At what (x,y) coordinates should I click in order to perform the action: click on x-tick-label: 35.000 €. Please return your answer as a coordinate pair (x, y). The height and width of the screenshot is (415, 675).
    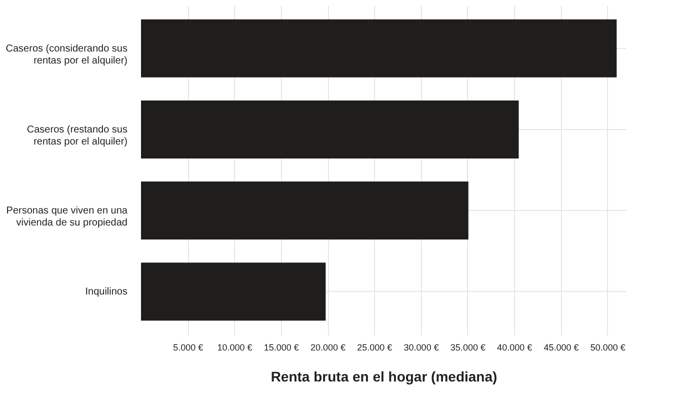
    Looking at the image, I should click on (468, 347).